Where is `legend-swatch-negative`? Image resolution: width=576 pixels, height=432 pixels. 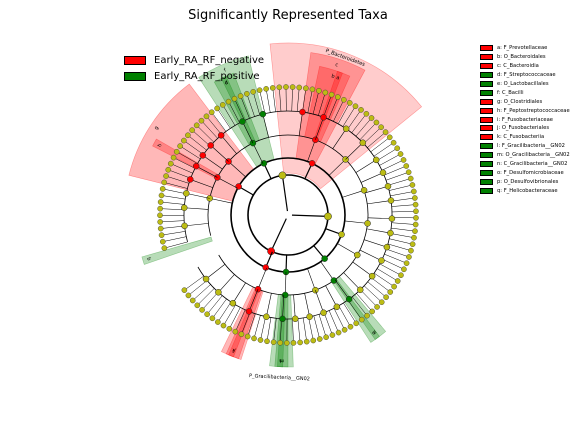
legend-swatch-negative is located at coordinates (135, 60).